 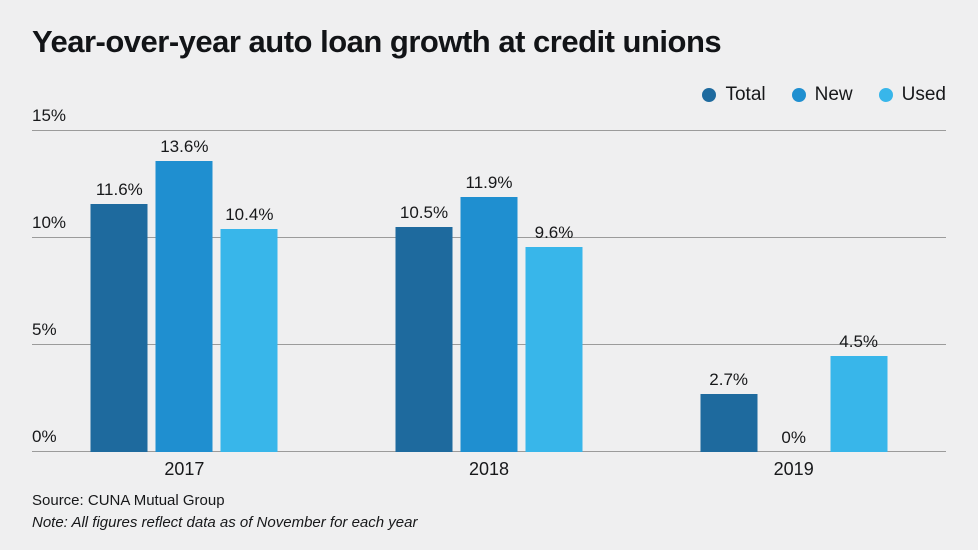 I want to click on bar-value-label: 4.5%, so click(x=859, y=341).